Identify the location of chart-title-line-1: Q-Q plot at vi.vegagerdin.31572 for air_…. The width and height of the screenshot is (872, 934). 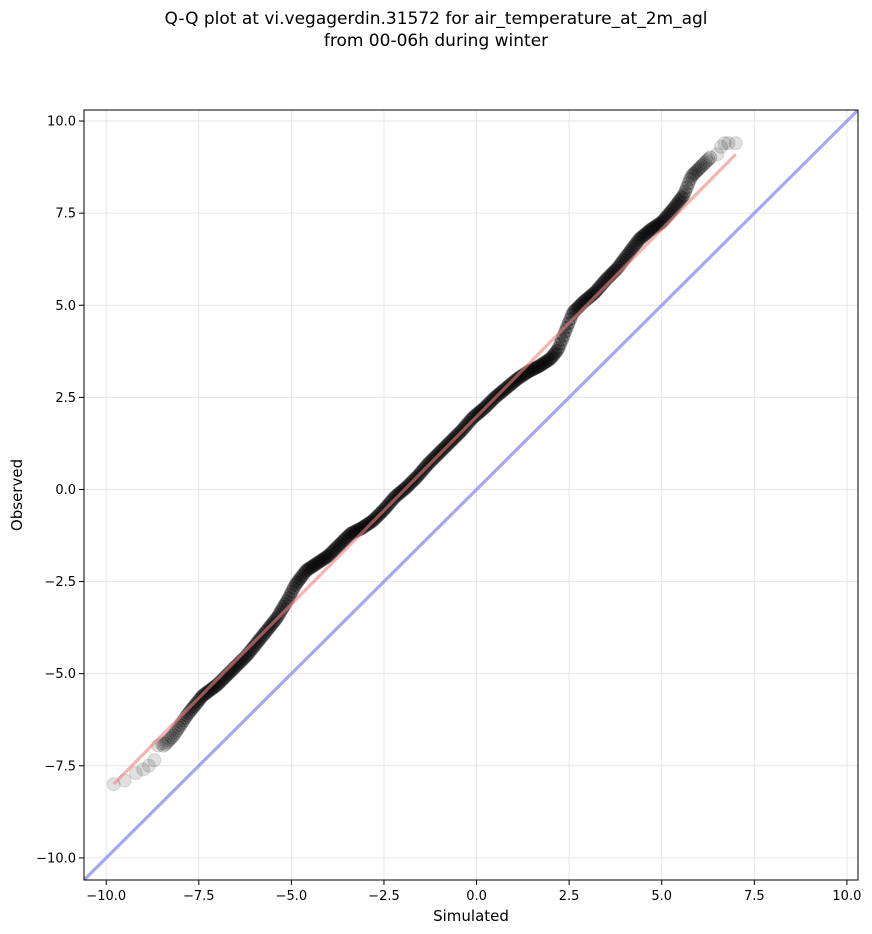
(436, 19).